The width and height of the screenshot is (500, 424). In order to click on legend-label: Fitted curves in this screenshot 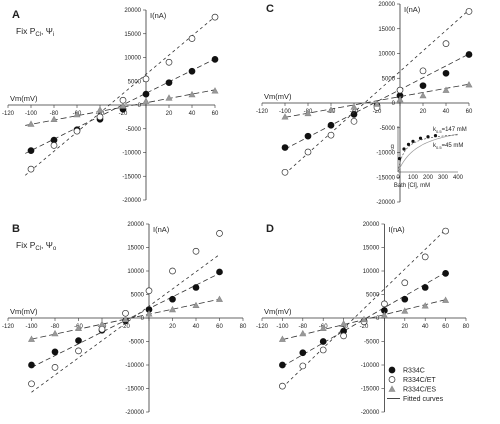, I will do `click(423, 399)`.